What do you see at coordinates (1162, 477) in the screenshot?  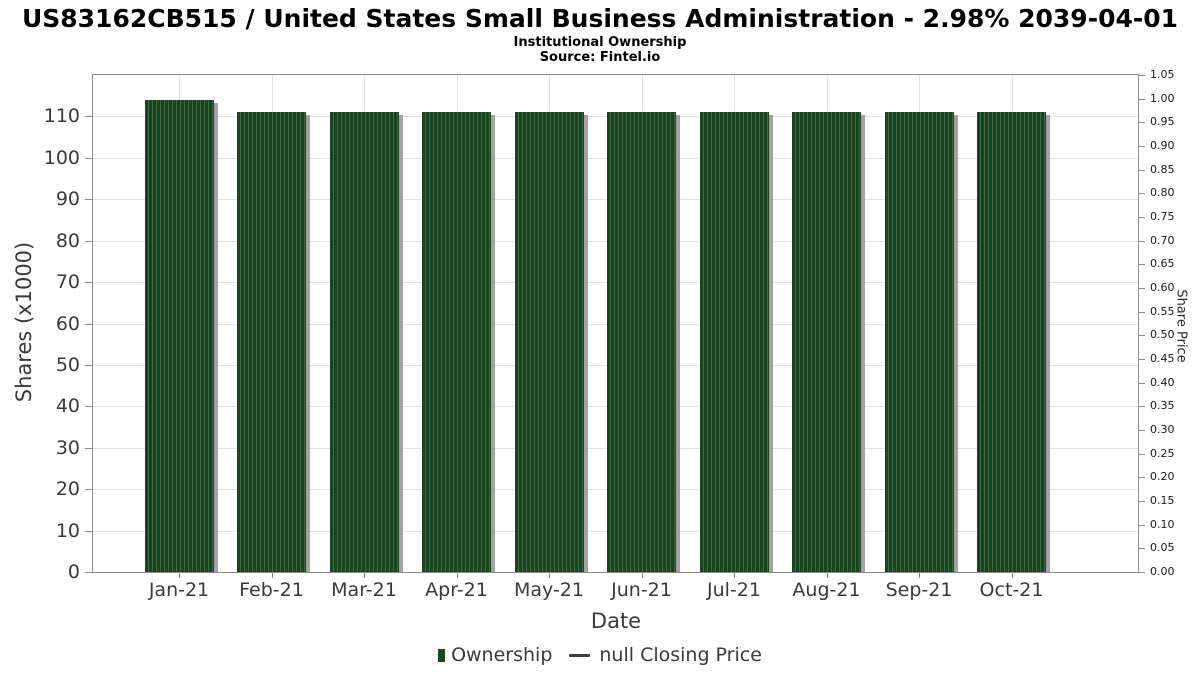 I see `right-axis-tick-label: 0.20` at bounding box center [1162, 477].